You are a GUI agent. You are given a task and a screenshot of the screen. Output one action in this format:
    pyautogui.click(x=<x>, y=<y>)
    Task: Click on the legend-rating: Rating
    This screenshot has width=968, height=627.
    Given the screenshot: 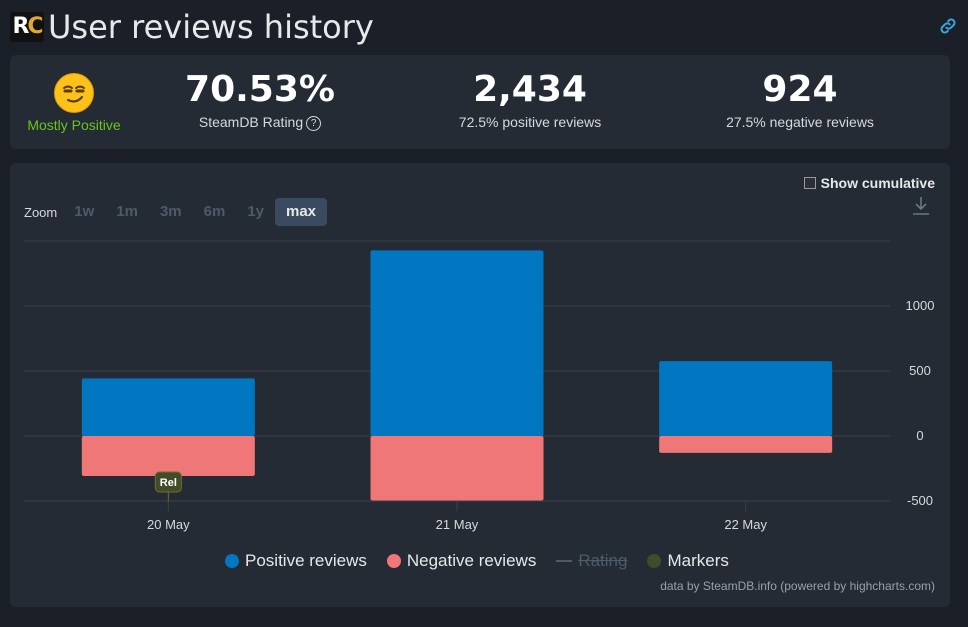 What is the action you would take?
    pyautogui.click(x=591, y=561)
    